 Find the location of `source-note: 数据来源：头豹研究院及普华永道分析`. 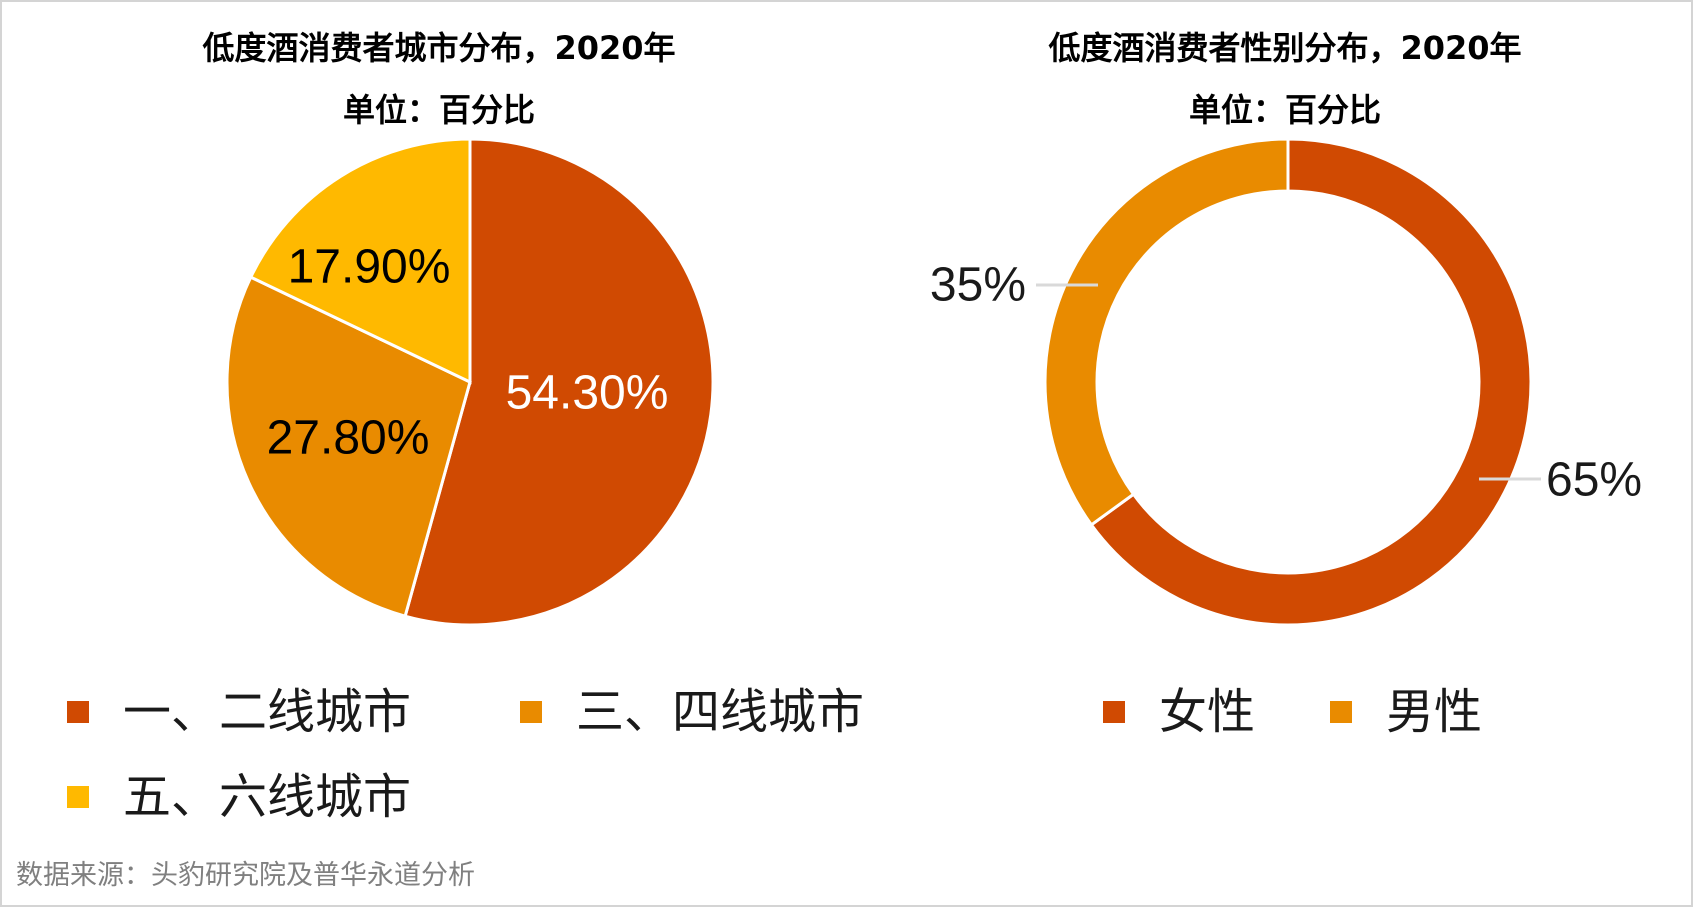

source-note: 数据来源：头豹研究院及普华永道分析 is located at coordinates (245, 875).